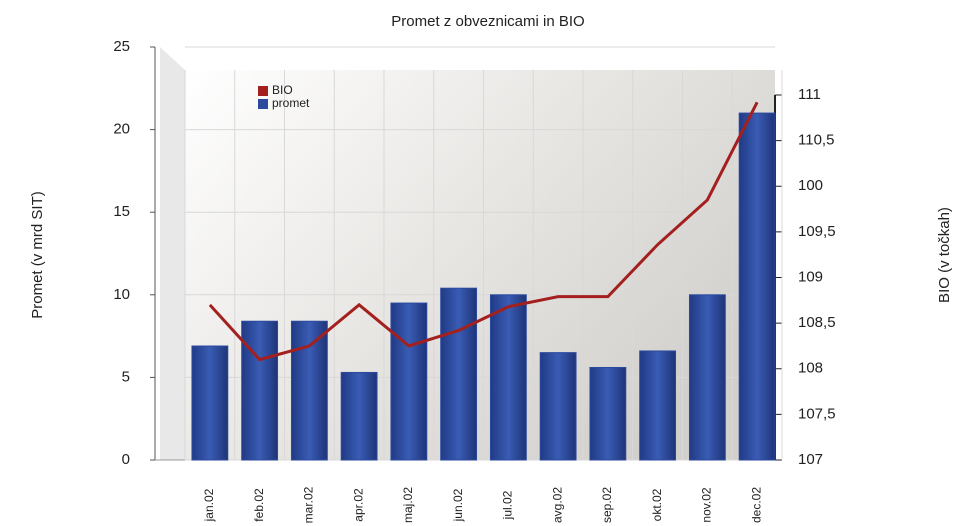 The width and height of the screenshot is (976, 526). Describe the element at coordinates (291, 103) in the screenshot. I see `legend-label: promet` at that location.